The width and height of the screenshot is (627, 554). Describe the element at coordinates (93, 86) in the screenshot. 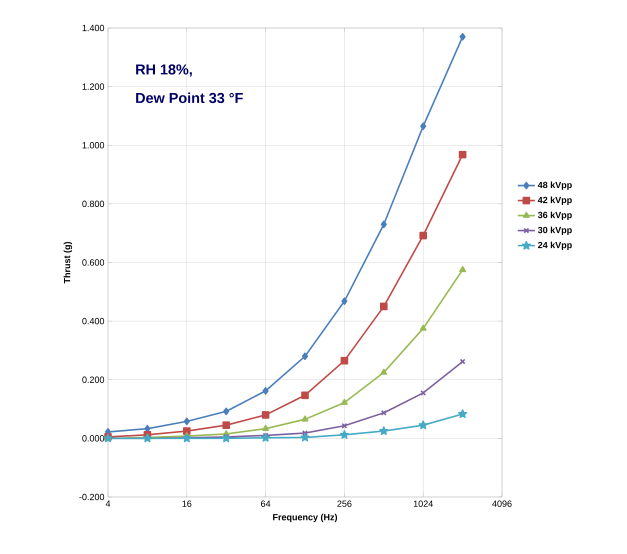

I see `y-tick-label: 1.200` at that location.